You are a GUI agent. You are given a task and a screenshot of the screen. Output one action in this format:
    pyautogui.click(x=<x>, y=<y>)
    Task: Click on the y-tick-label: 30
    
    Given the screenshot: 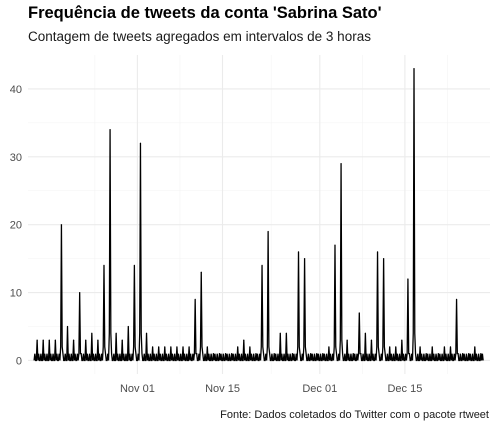 What is the action you would take?
    pyautogui.click(x=16, y=158)
    